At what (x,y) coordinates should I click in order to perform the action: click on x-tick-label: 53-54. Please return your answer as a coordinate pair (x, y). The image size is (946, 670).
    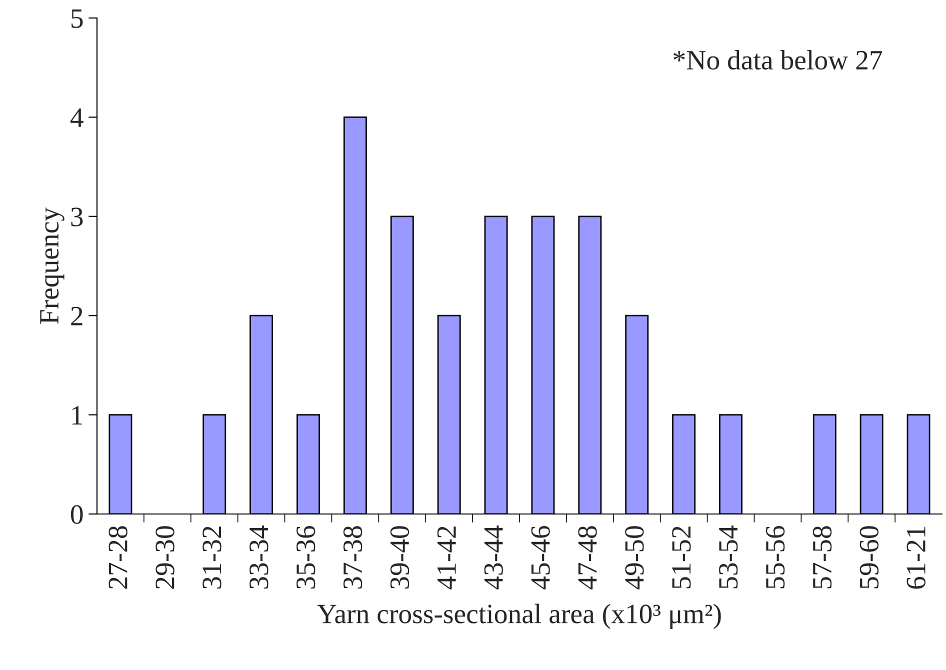
    Looking at the image, I should click on (728, 557).